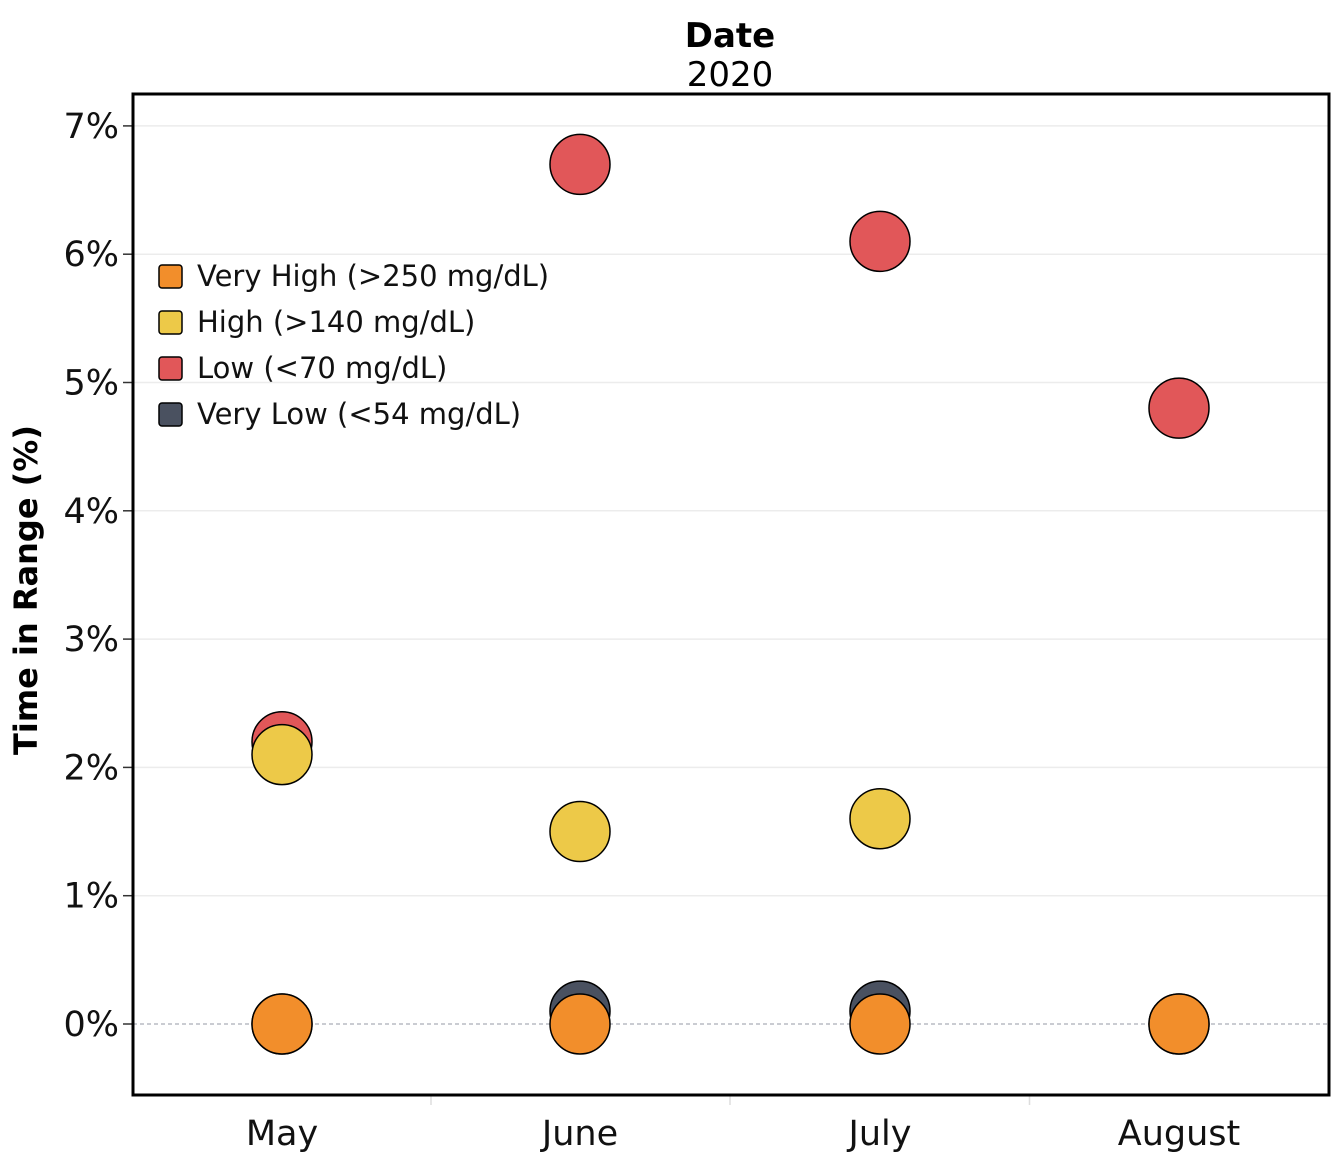  I want to click on y-tick-label: 1%, so click(91, 897).